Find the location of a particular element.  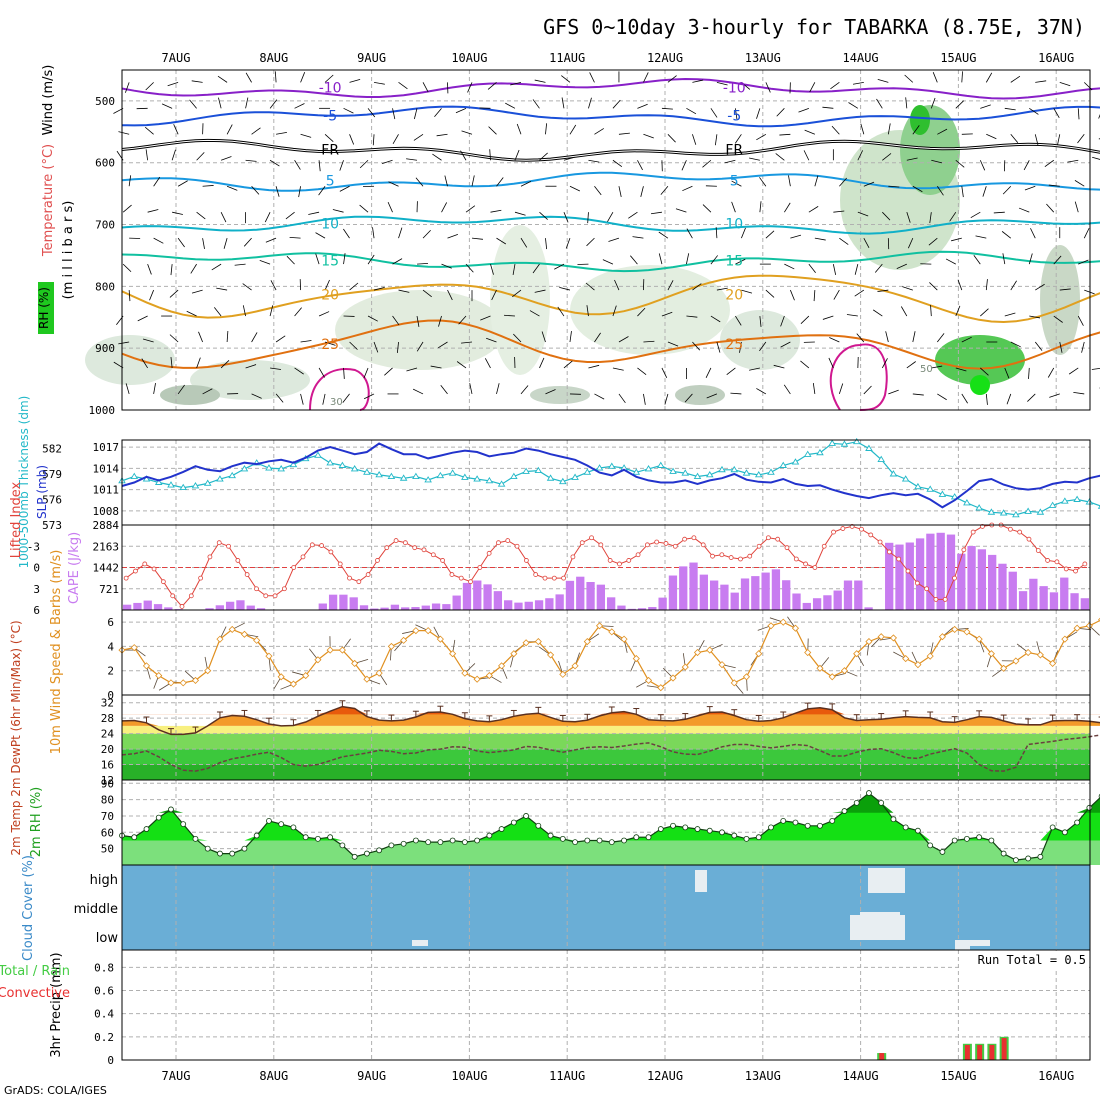

date-tick-top: 8AUG is located at coordinates (273, 58).